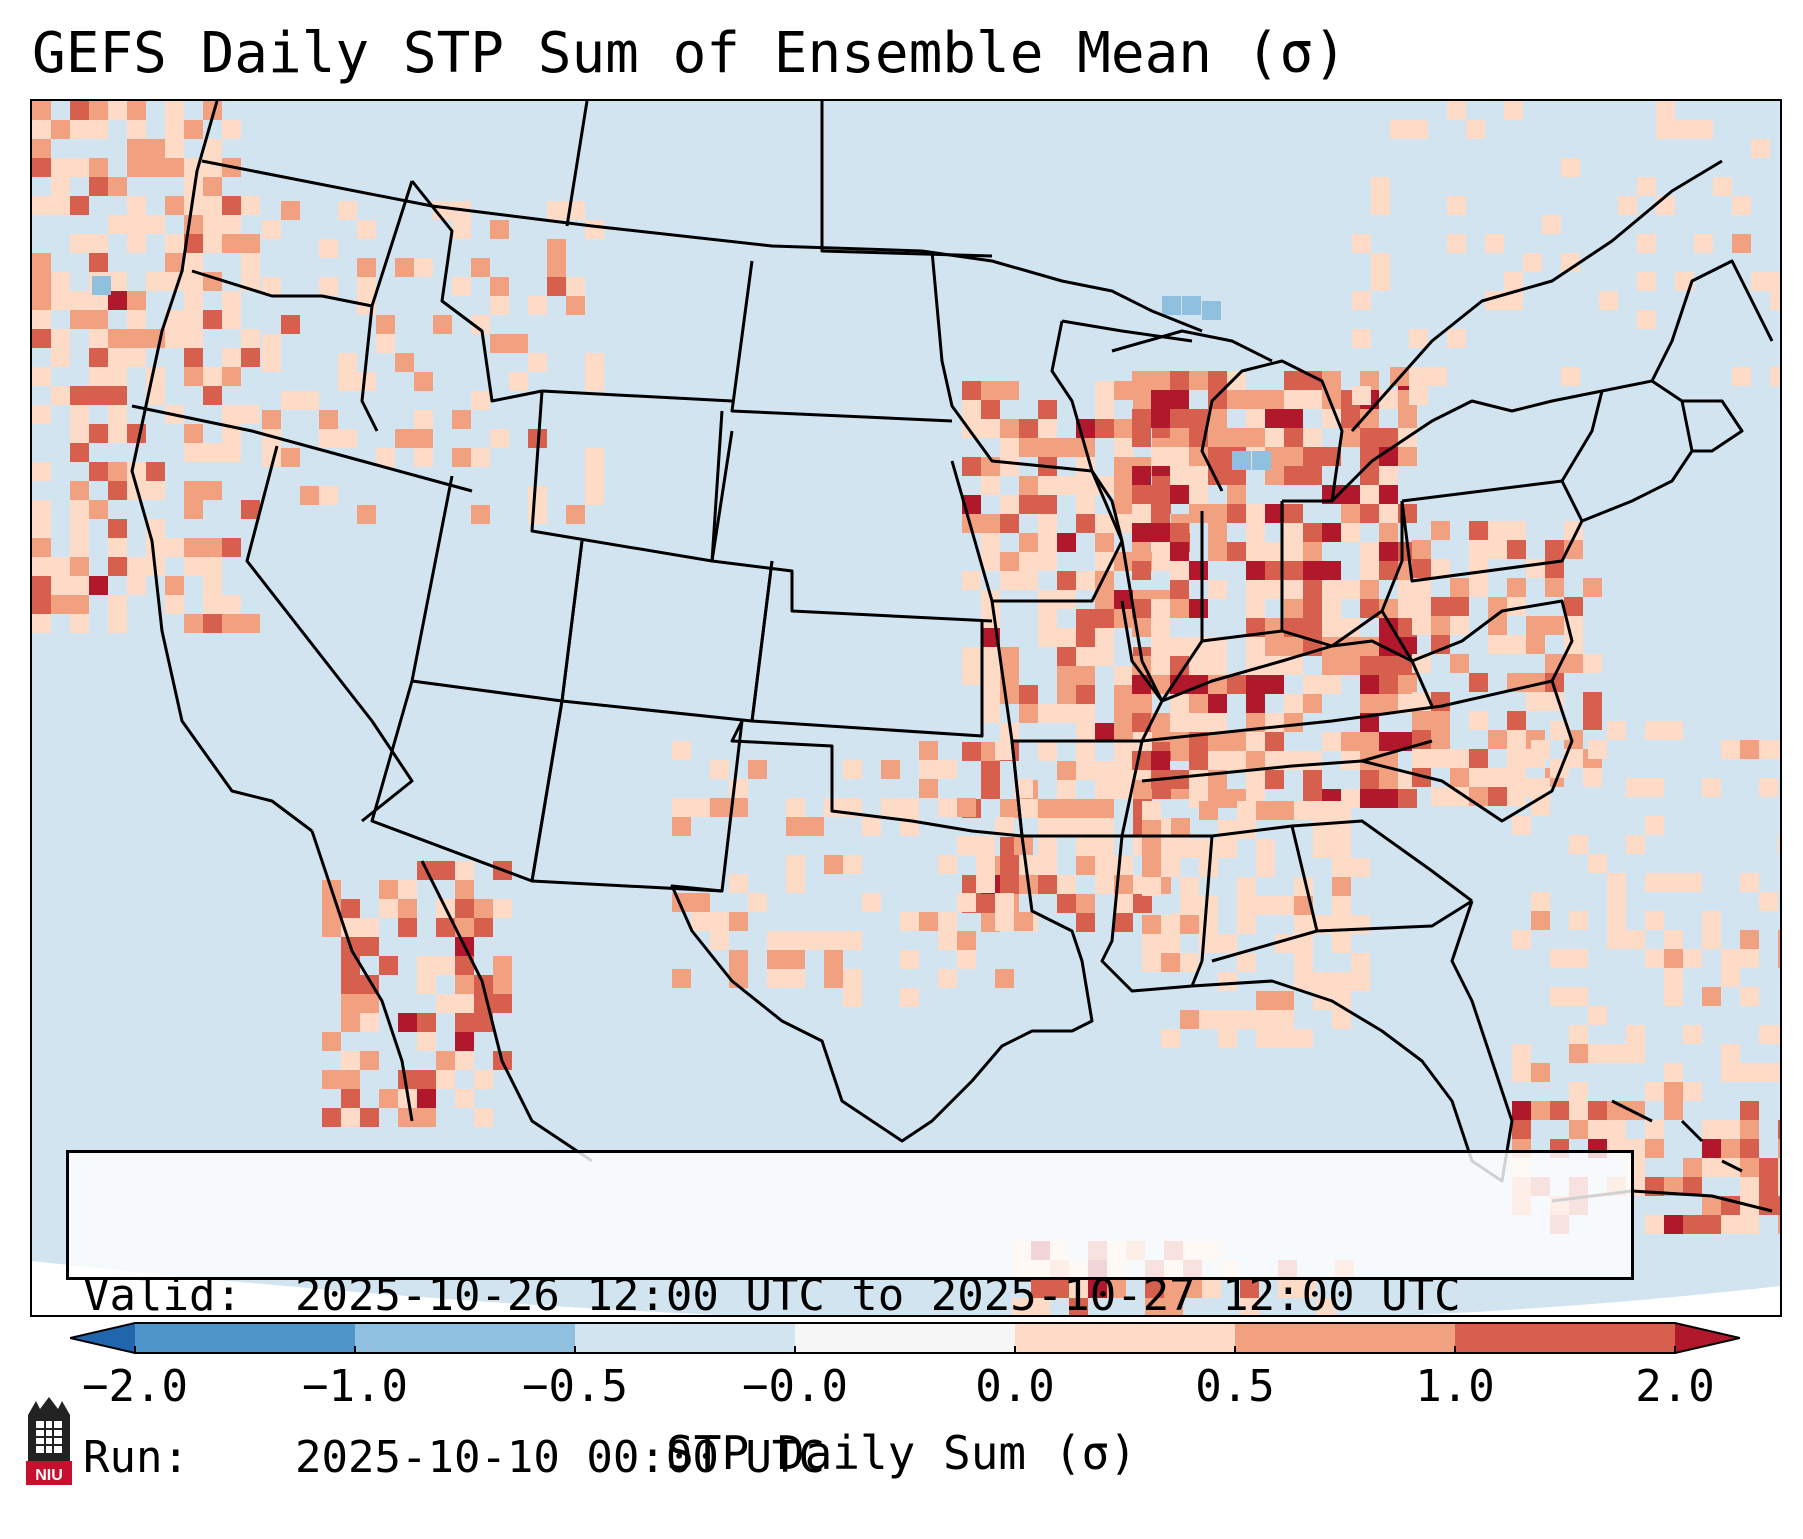  Describe the element at coordinates (1147, 586) in the screenshot. I see `illinois-box` at that location.